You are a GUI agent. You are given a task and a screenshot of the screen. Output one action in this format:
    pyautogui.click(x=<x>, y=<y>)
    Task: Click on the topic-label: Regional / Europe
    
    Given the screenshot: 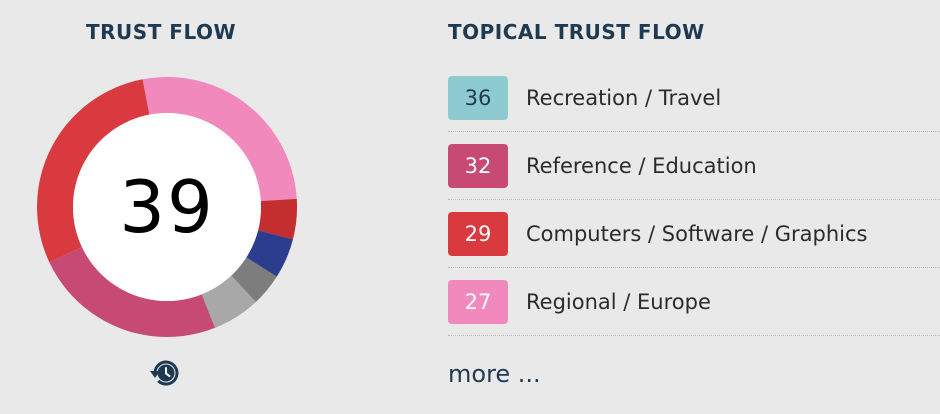 What is the action you would take?
    pyautogui.click(x=618, y=301)
    